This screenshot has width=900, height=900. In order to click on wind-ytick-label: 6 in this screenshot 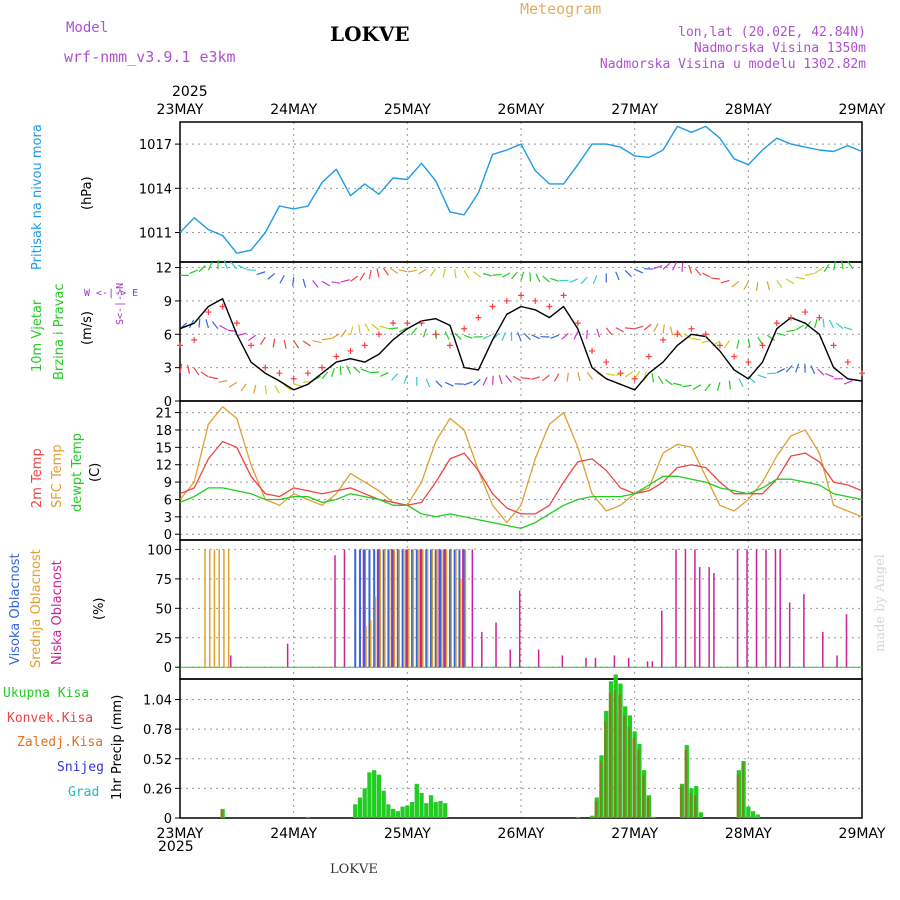, I will do `click(168, 335)`.